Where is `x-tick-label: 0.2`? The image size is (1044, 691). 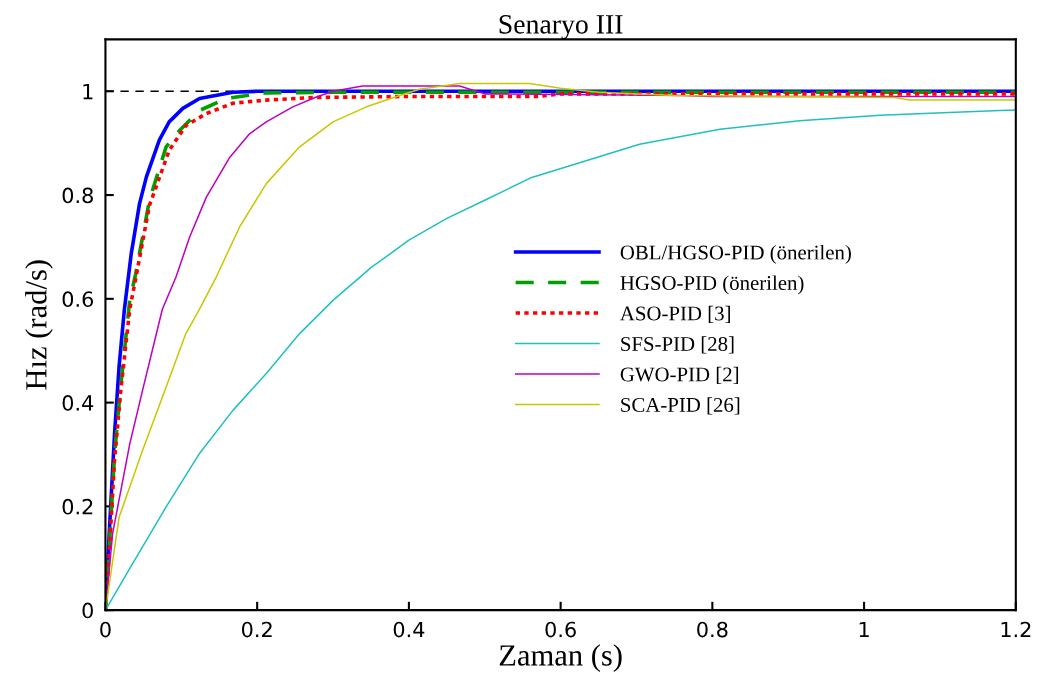
x-tick-label: 0.2 is located at coordinates (256, 629).